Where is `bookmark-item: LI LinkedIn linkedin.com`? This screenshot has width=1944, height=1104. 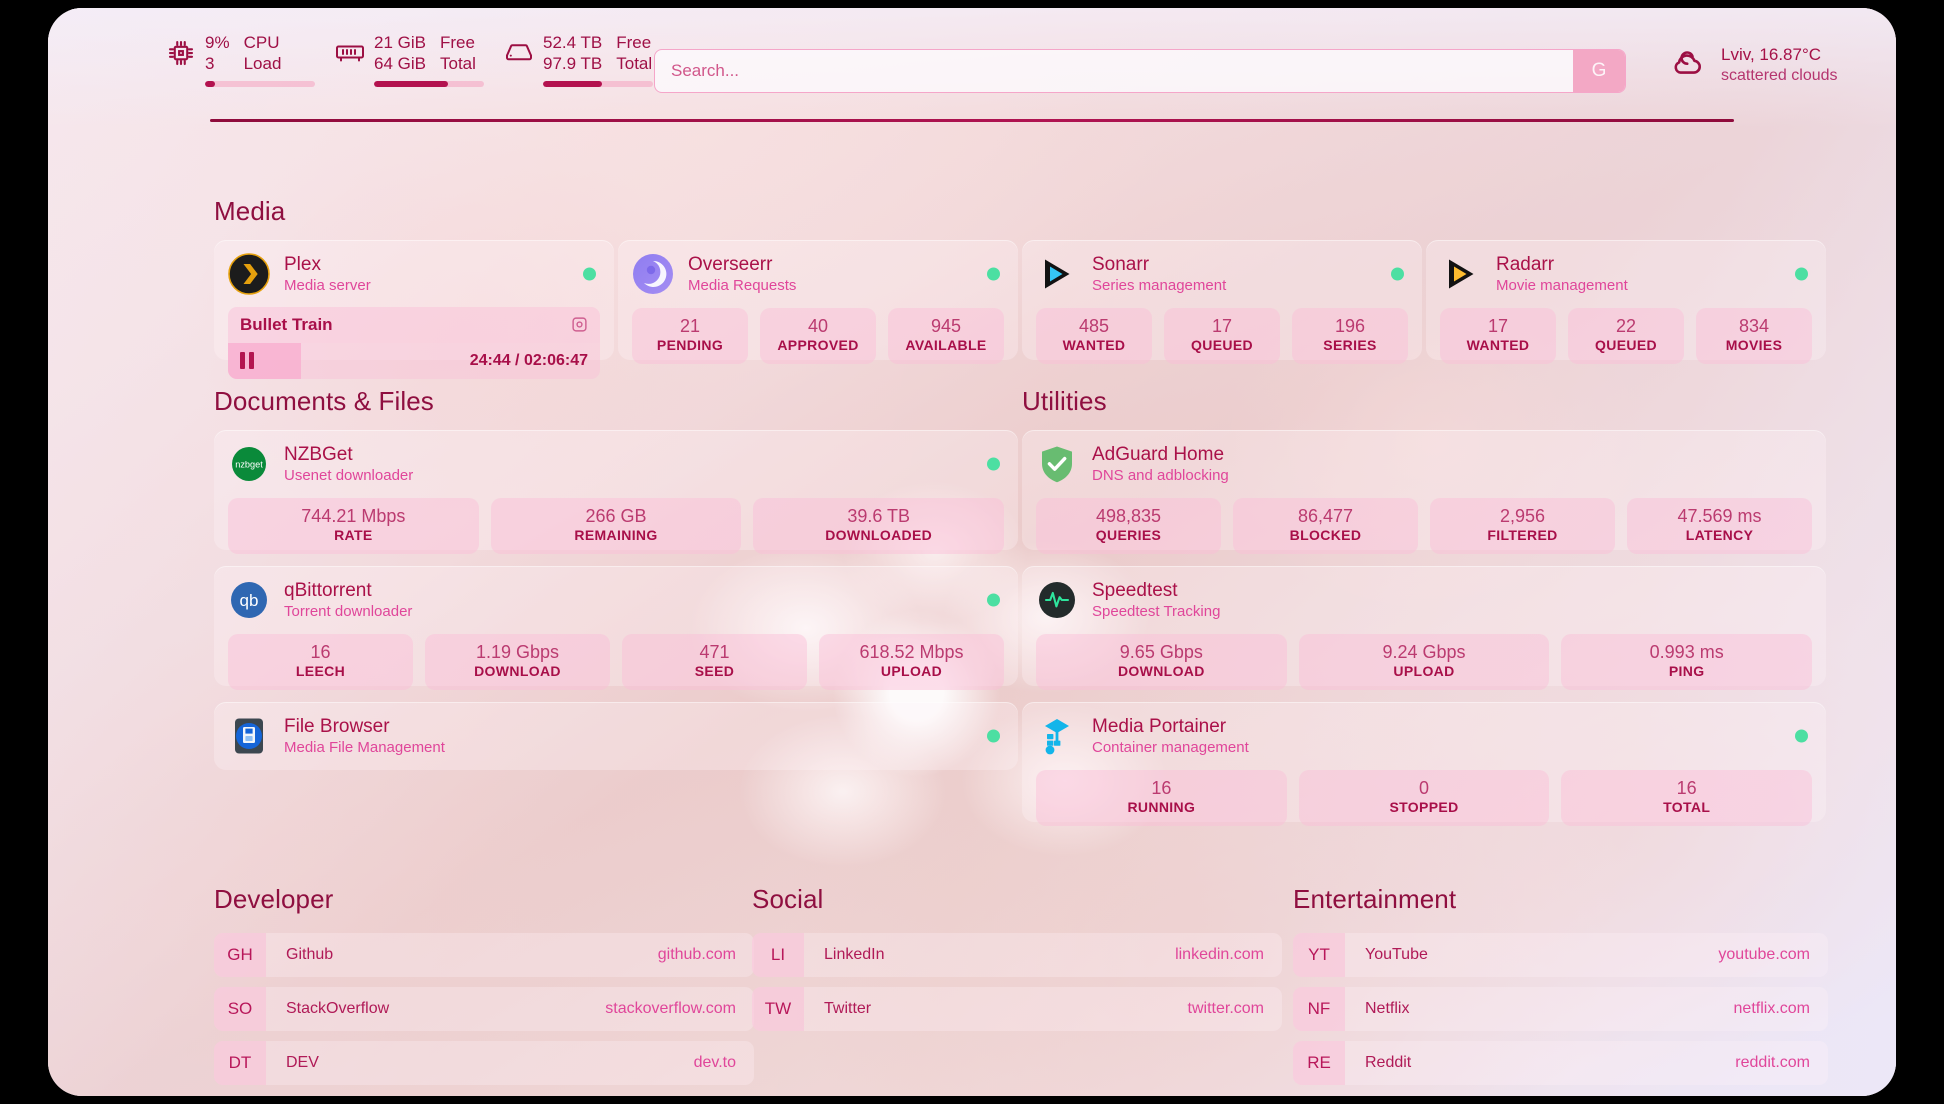 bookmark-item: LI LinkedIn linkedin.com is located at coordinates (1017, 955).